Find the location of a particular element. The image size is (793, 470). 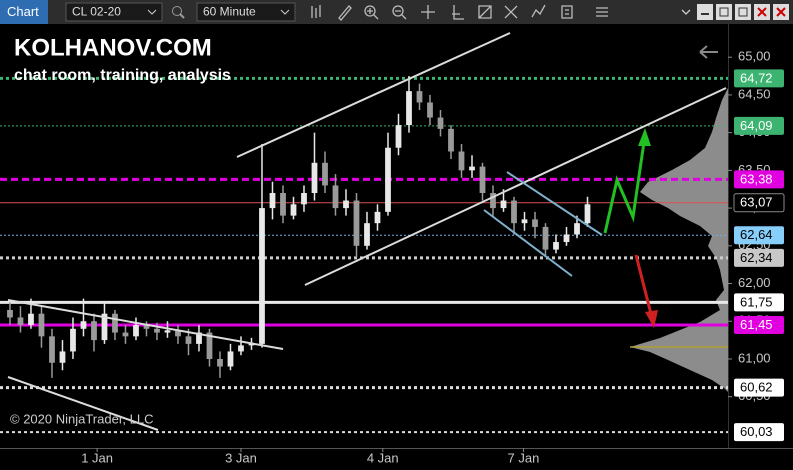

interval-dropdown is located at coordinates (246, 12).